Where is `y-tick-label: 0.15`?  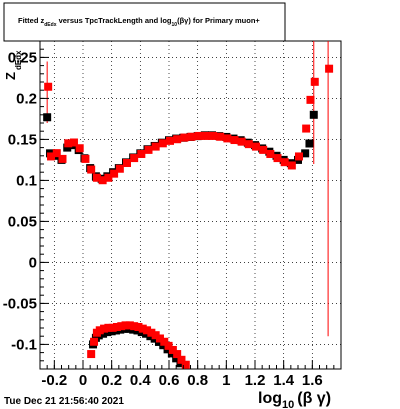 y-tick-label: 0.15 is located at coordinates (22, 139).